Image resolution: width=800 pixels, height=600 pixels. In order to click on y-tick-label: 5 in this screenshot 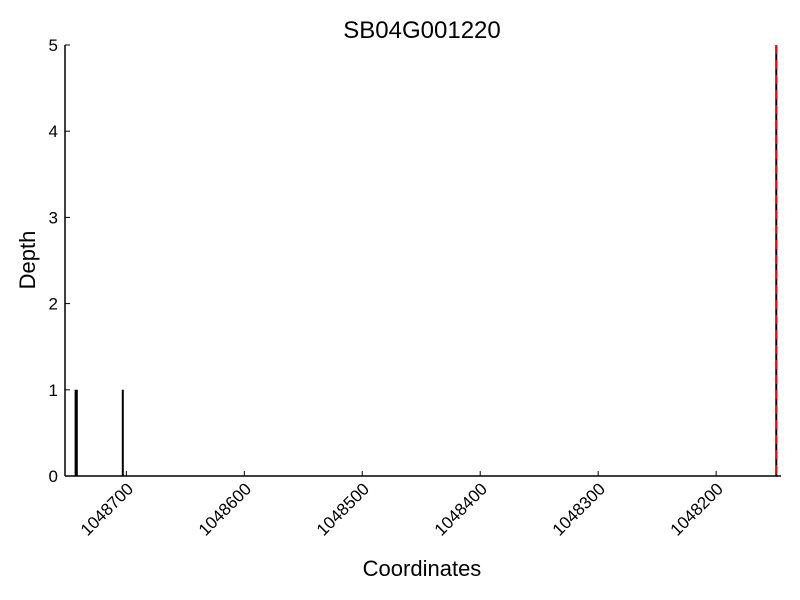, I will do `click(53, 45)`.